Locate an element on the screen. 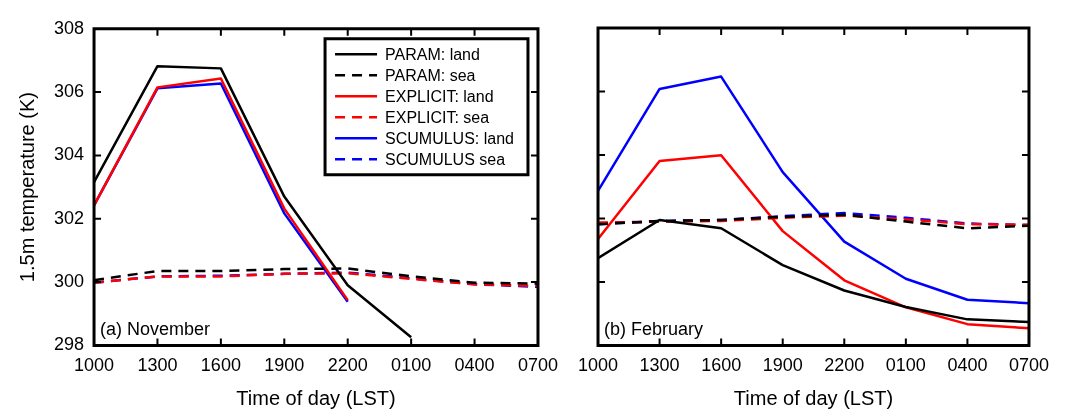  legend-label: EXPLICIT: land is located at coordinates (439, 96).